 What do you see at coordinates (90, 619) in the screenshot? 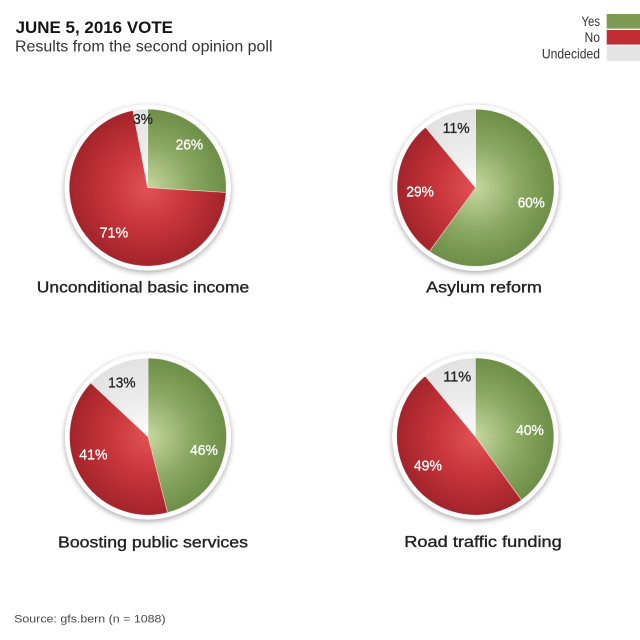
I see `svg-text: Source: gfs.bern (n = 1088)` at bounding box center [90, 619].